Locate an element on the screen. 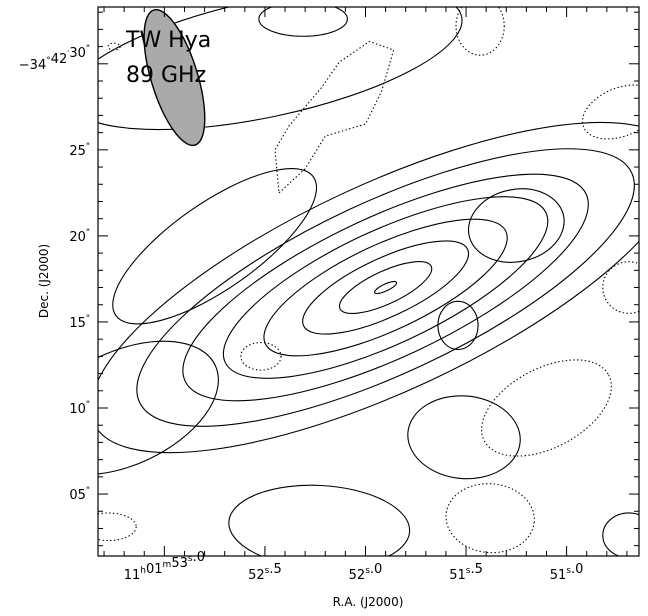  x-tick-label-1: 52s.5 is located at coordinates (265, 572).